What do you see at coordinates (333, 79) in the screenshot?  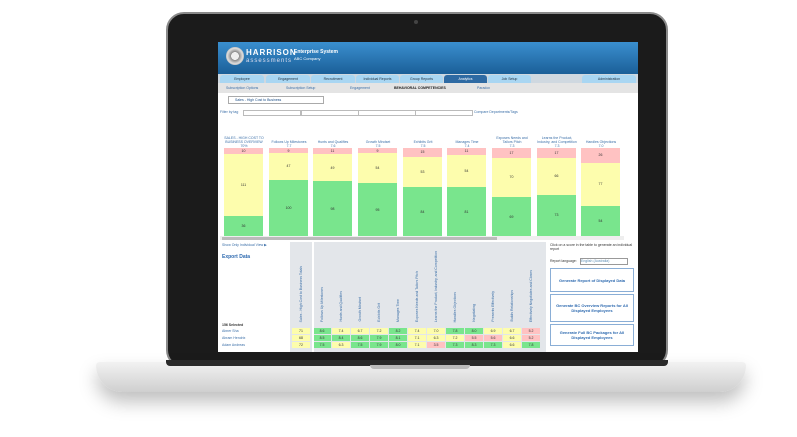 I see `tab-recruitment: Recruitment` at bounding box center [333, 79].